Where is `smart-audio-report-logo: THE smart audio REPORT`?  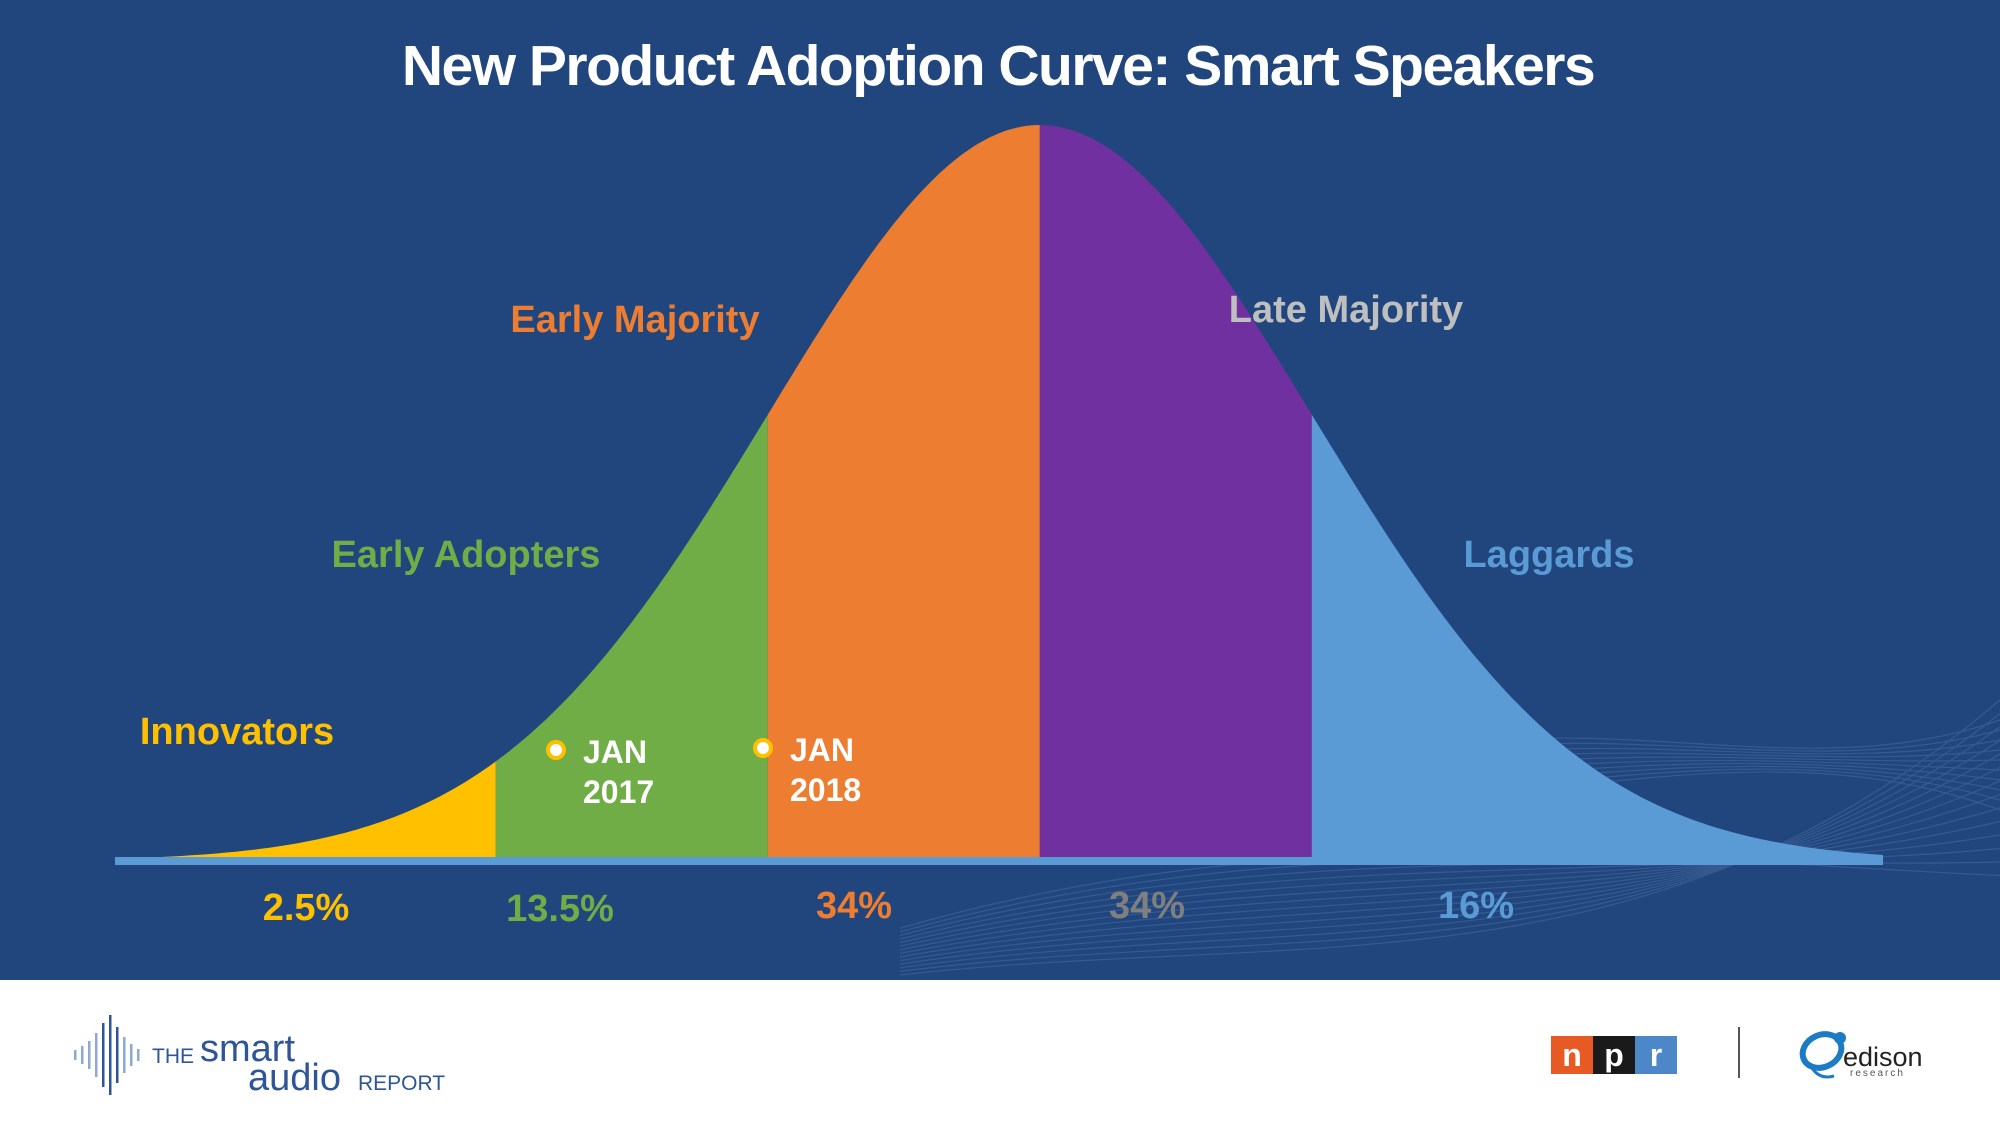 smart-audio-report-logo: THE smart audio REPORT is located at coordinates (259, 1057).